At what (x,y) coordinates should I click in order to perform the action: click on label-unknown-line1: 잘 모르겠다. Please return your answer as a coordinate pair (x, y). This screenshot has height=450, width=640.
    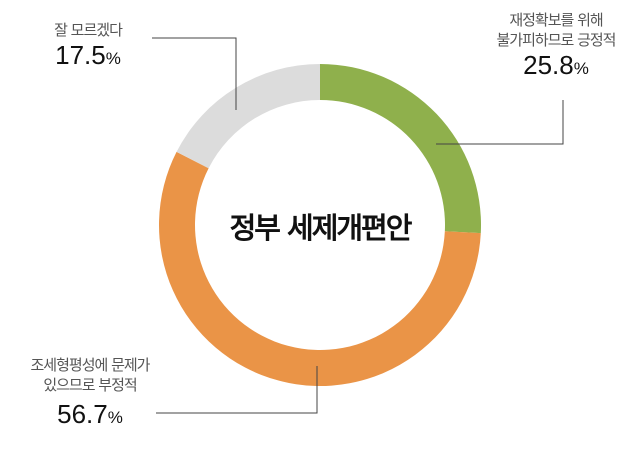
    Looking at the image, I should click on (88, 30).